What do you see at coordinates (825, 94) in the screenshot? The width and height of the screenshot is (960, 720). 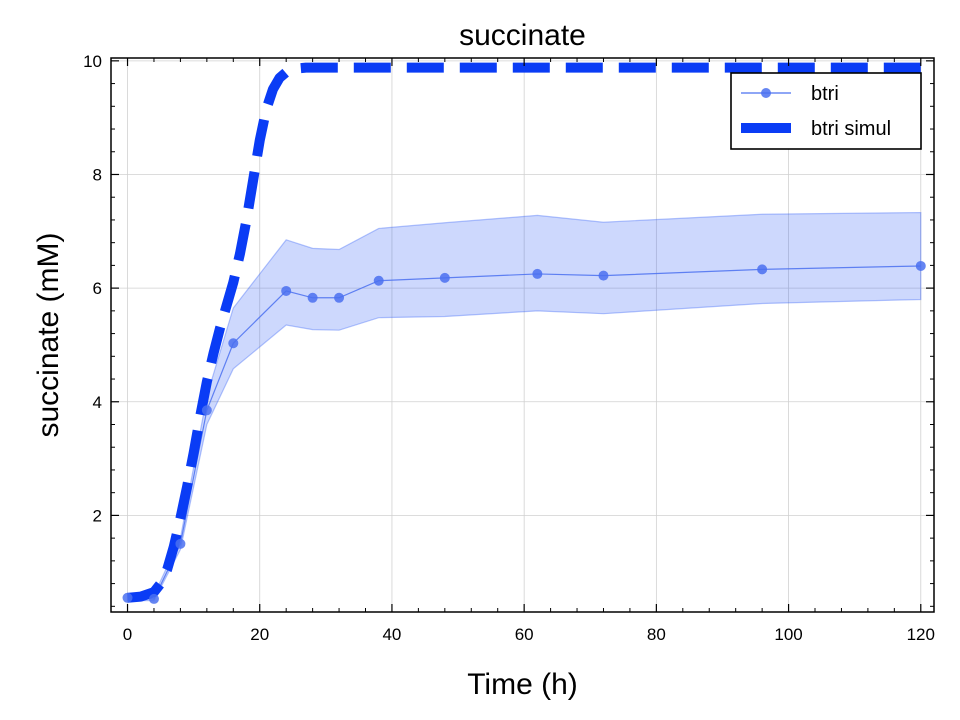 I see `legend-btri-label: btri` at bounding box center [825, 94].